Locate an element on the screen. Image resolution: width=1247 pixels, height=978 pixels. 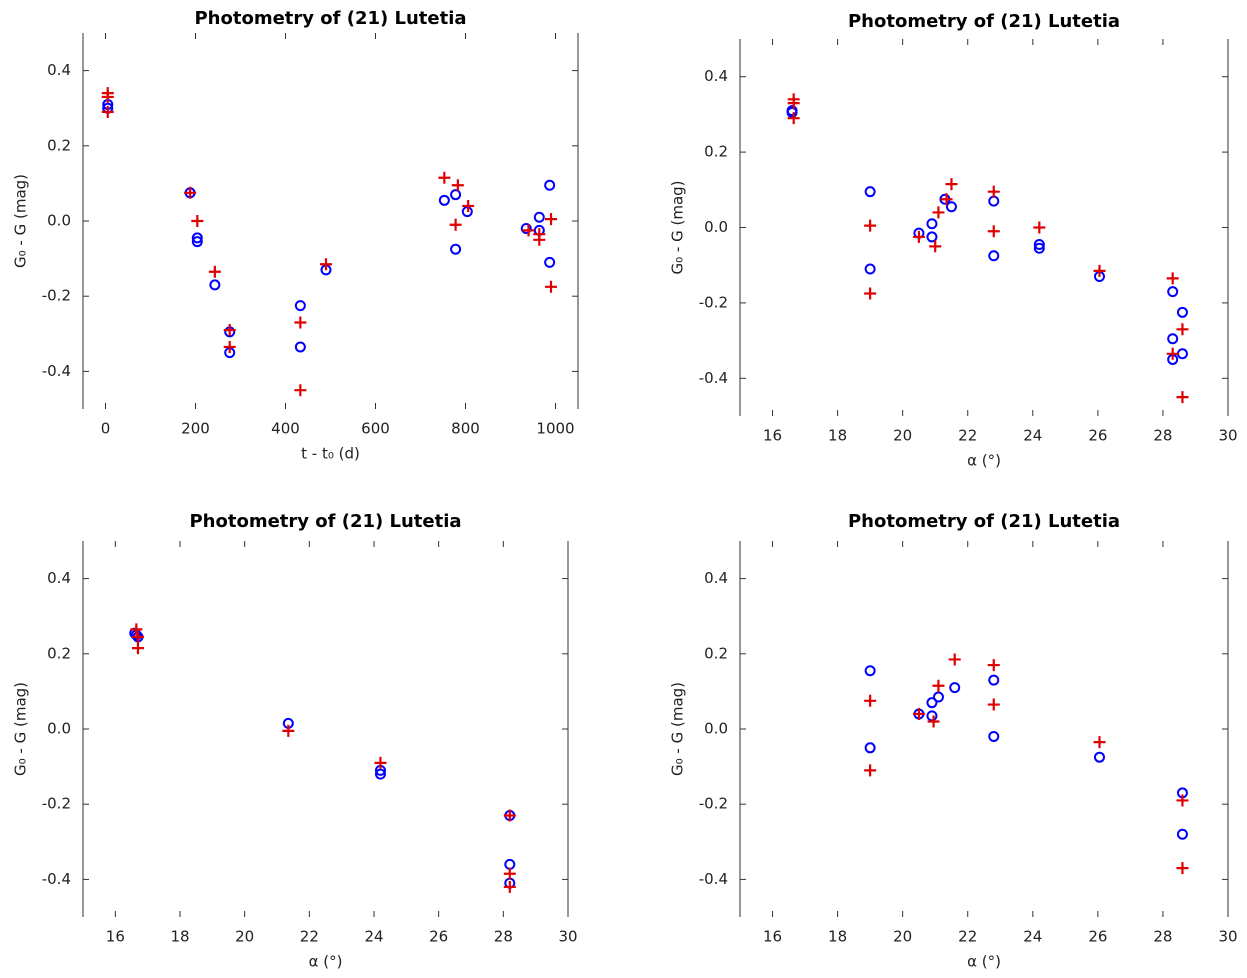
x-tick-label: 200 is located at coordinates (195, 429).